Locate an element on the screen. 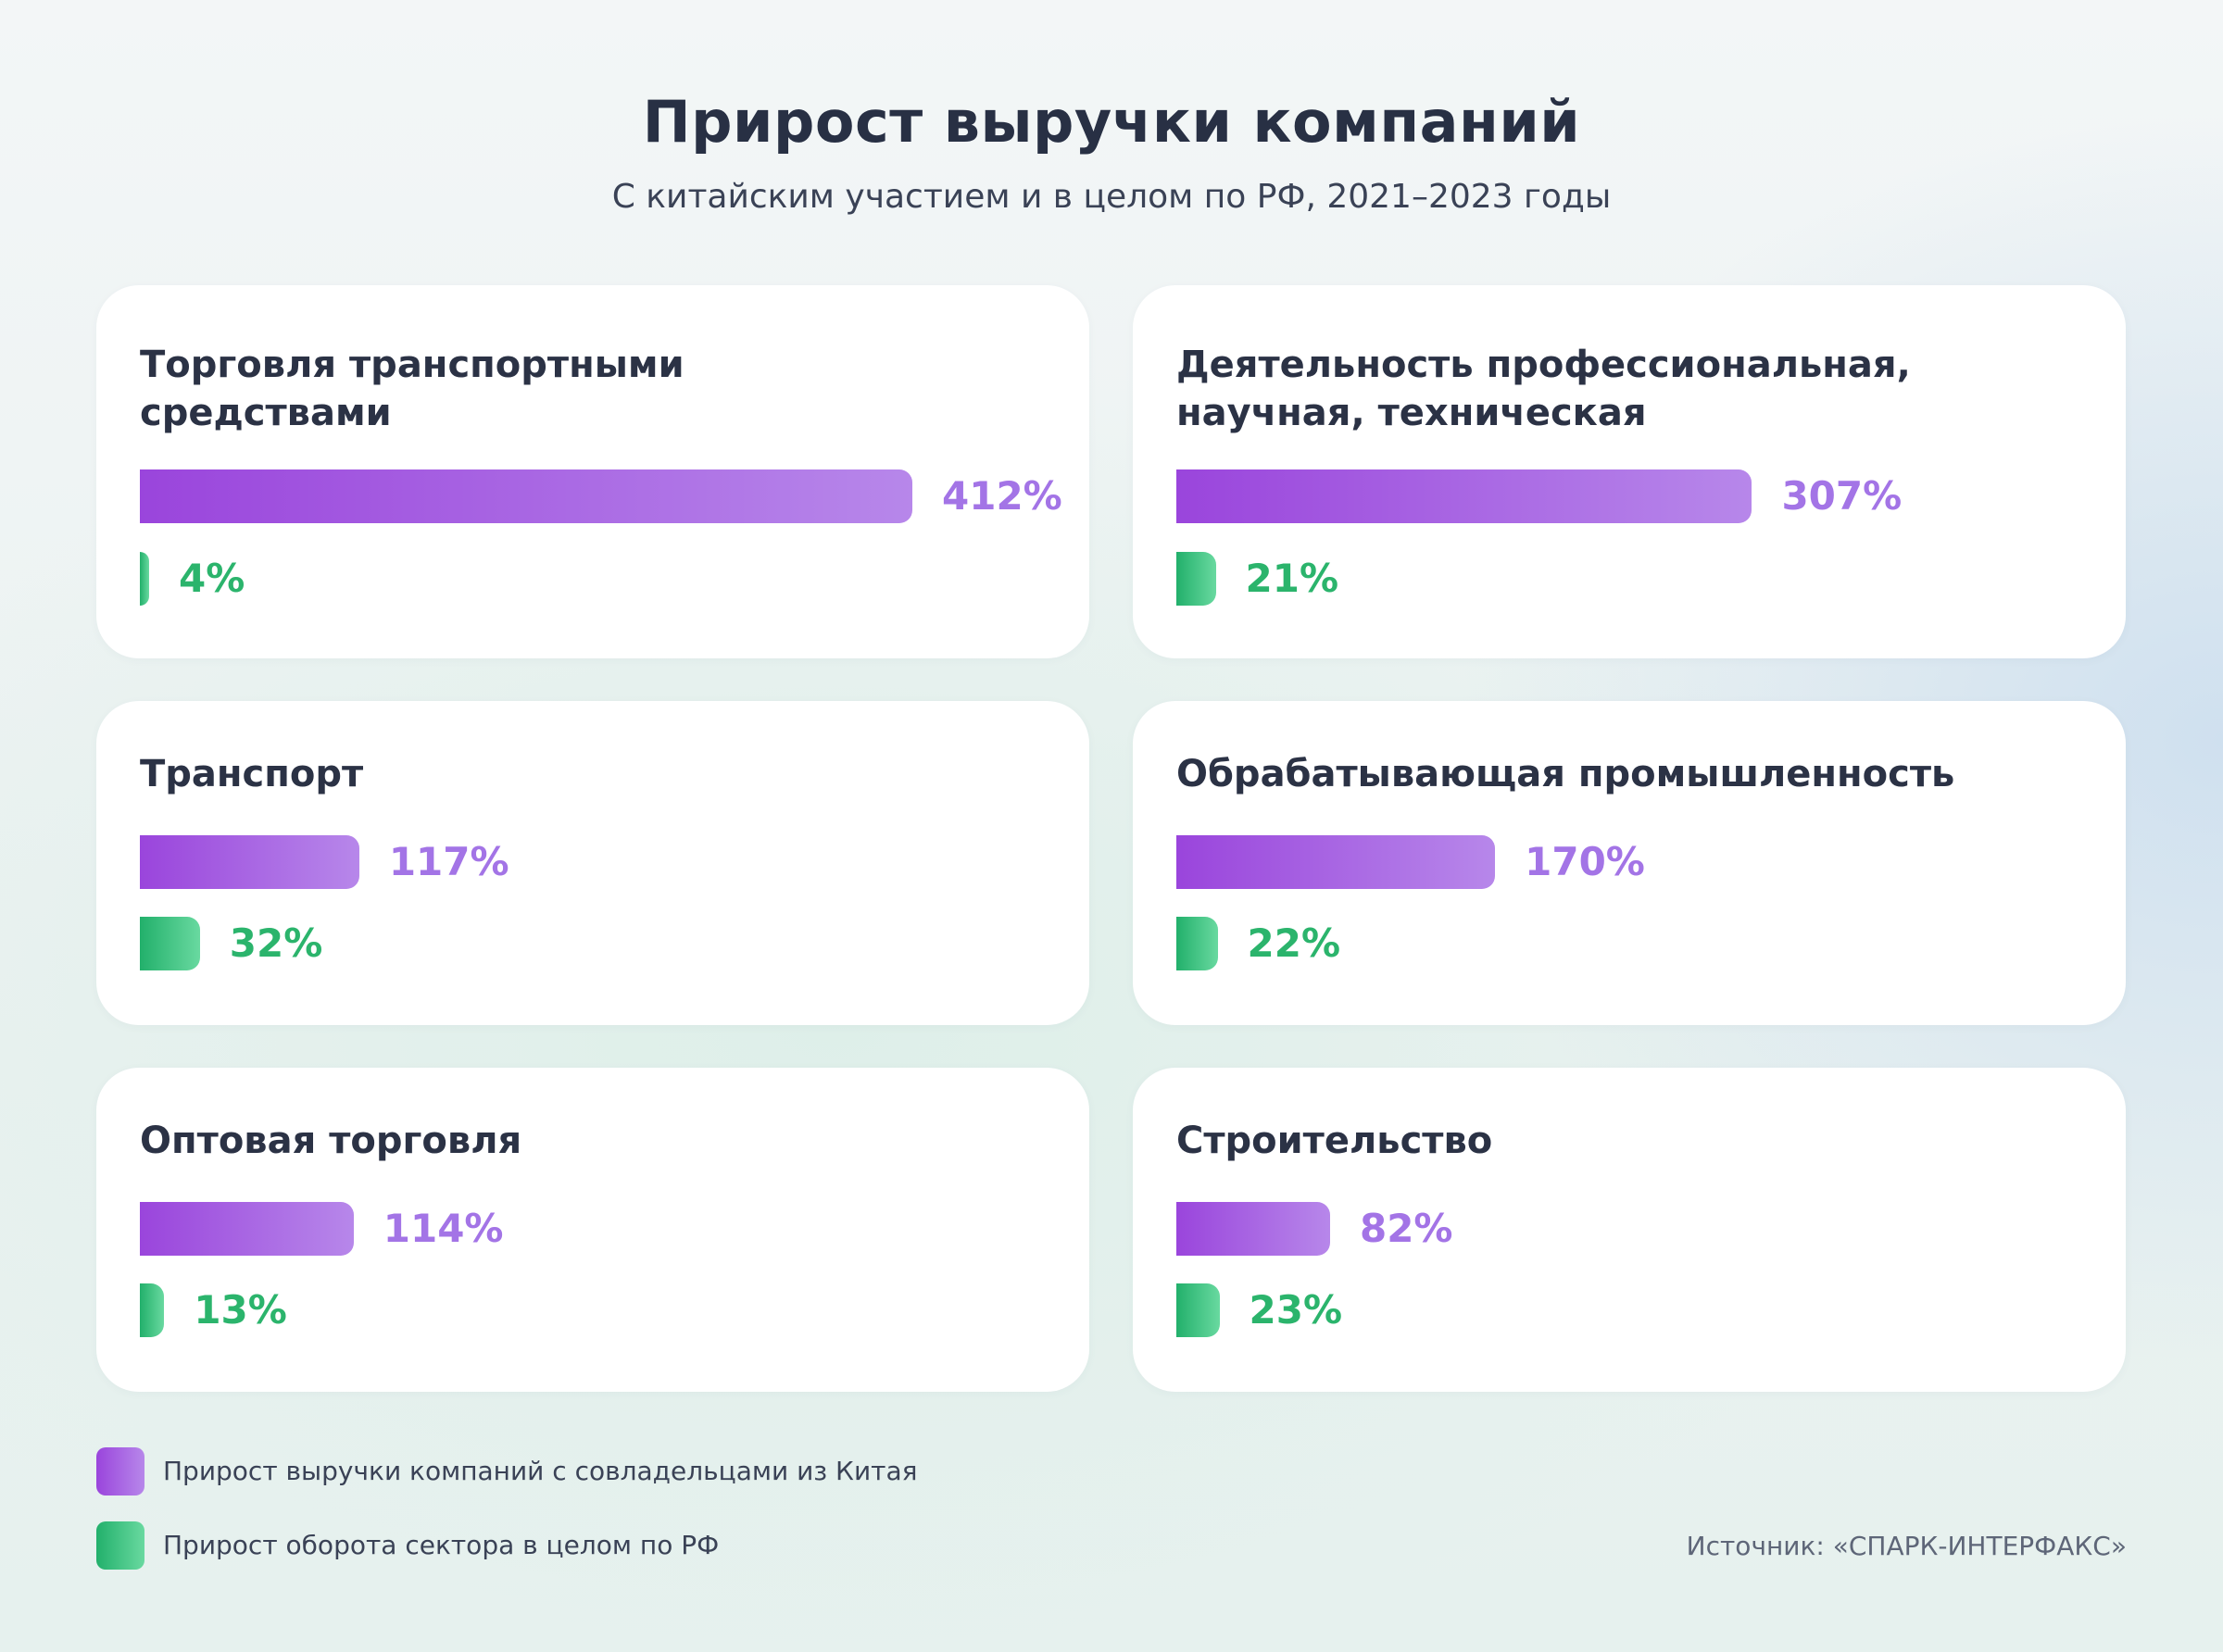  value-label-russia: 22% is located at coordinates (1294, 943).